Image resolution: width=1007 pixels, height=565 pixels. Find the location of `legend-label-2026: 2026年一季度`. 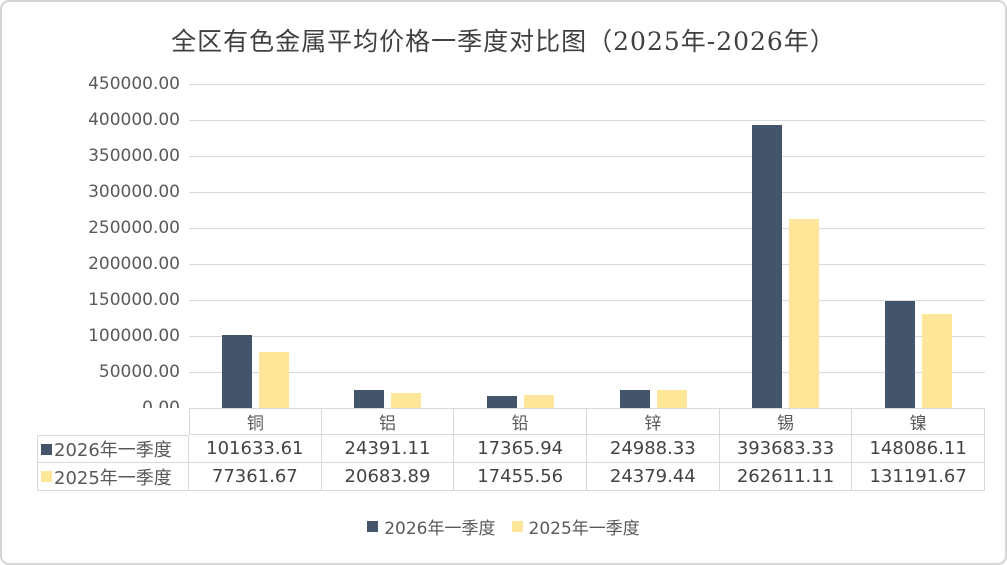

legend-label-2026: 2026年一季度 is located at coordinates (440, 529).